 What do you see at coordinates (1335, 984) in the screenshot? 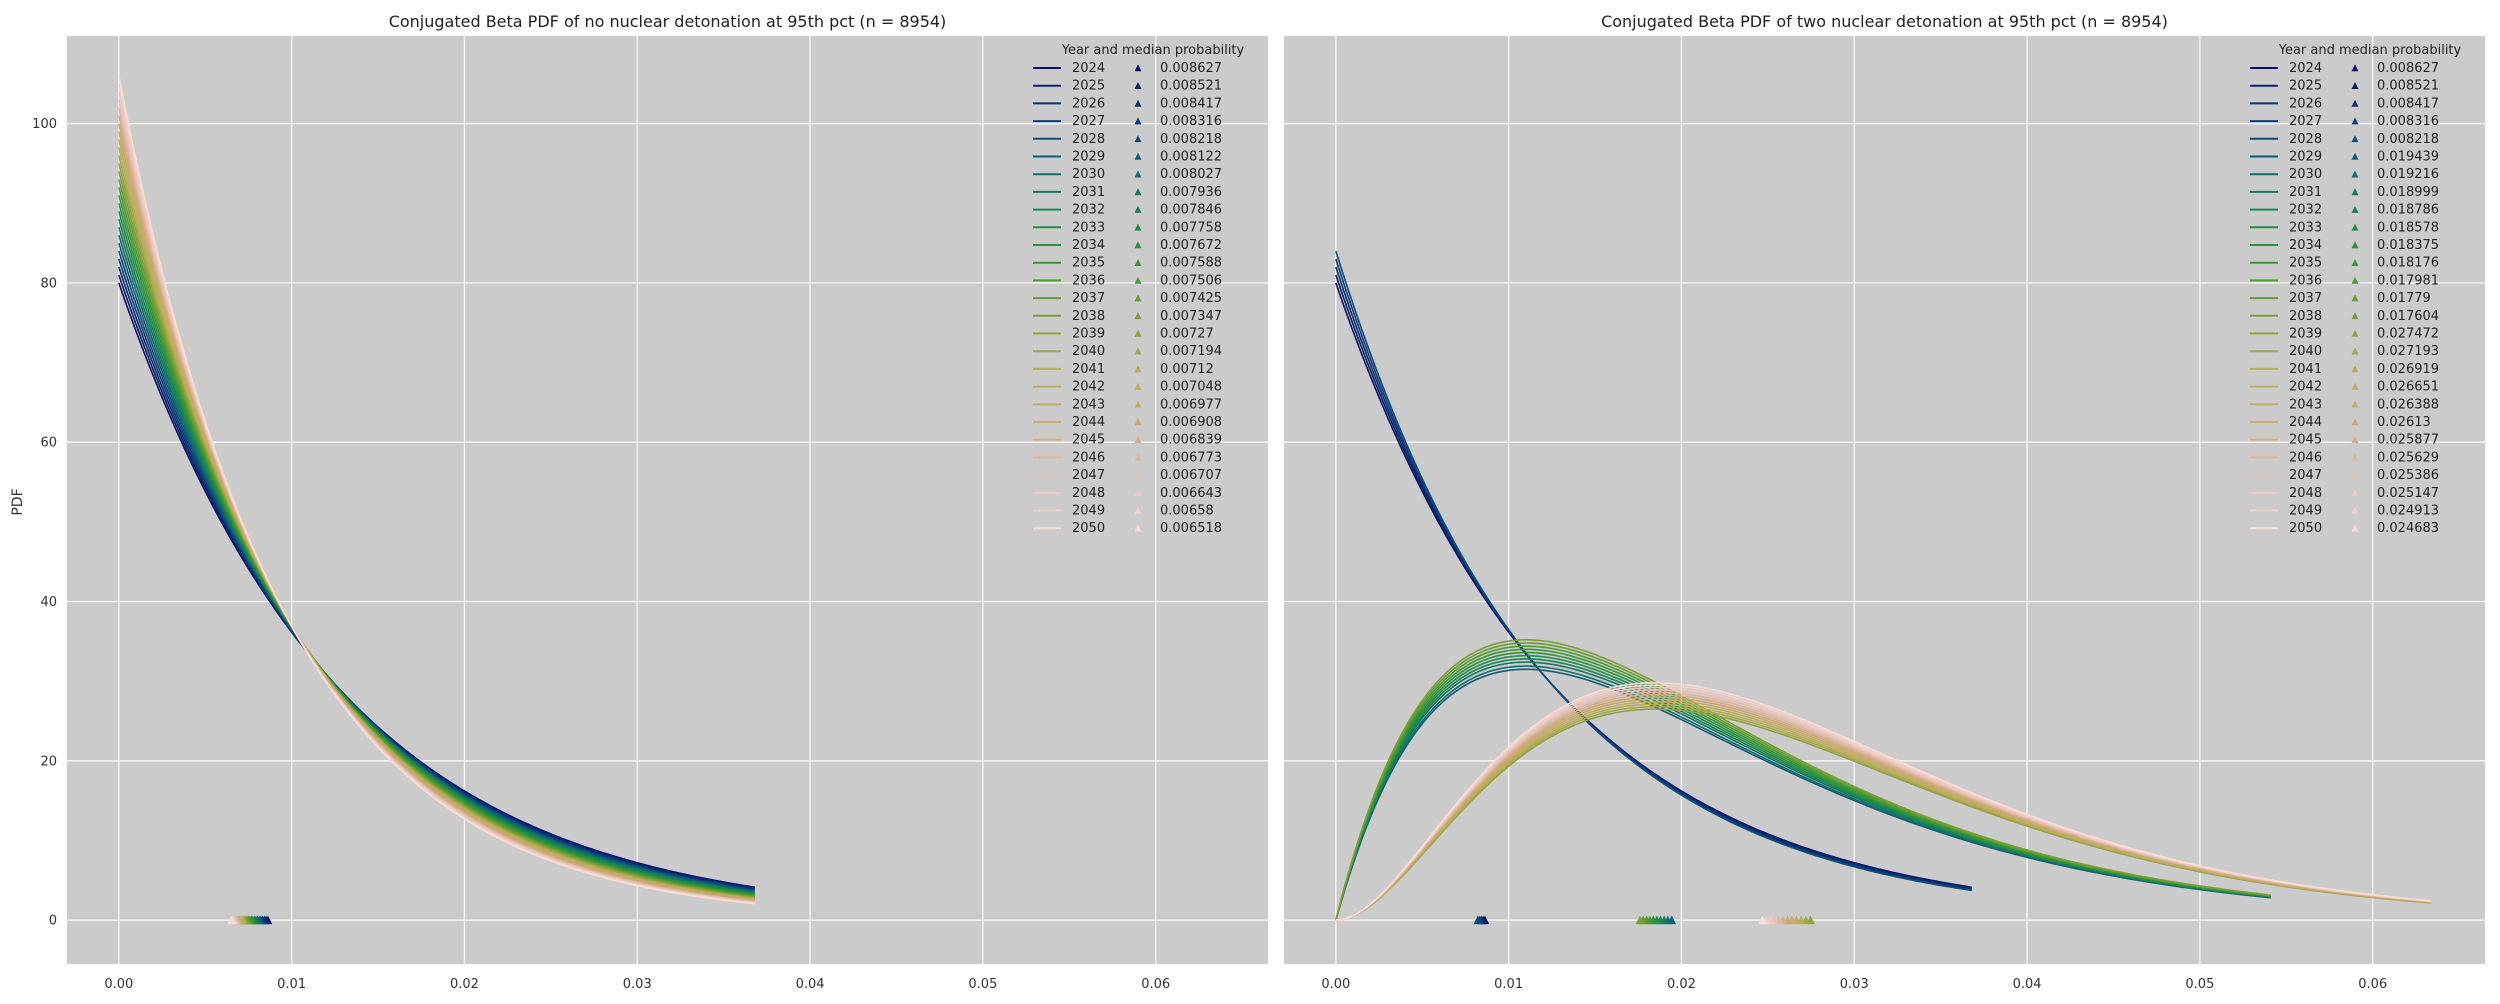
I see `x-tick-label: 0.00` at bounding box center [1335, 984].